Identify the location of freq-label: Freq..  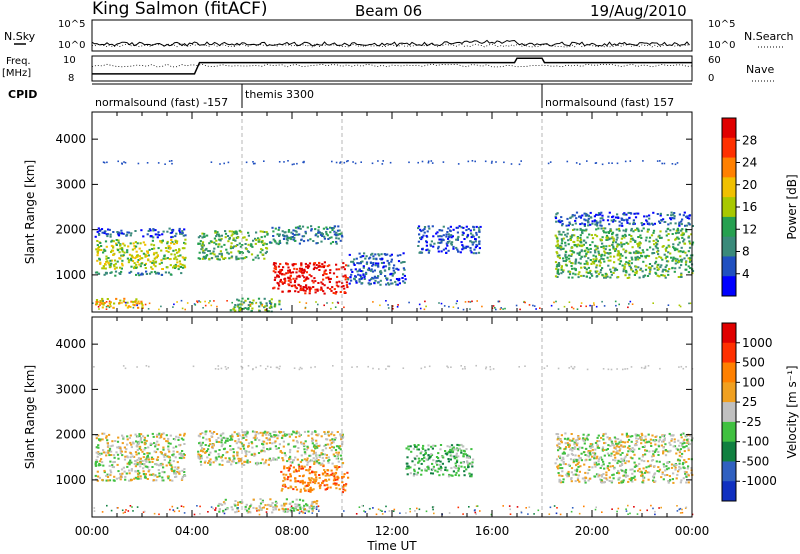
(18, 61).